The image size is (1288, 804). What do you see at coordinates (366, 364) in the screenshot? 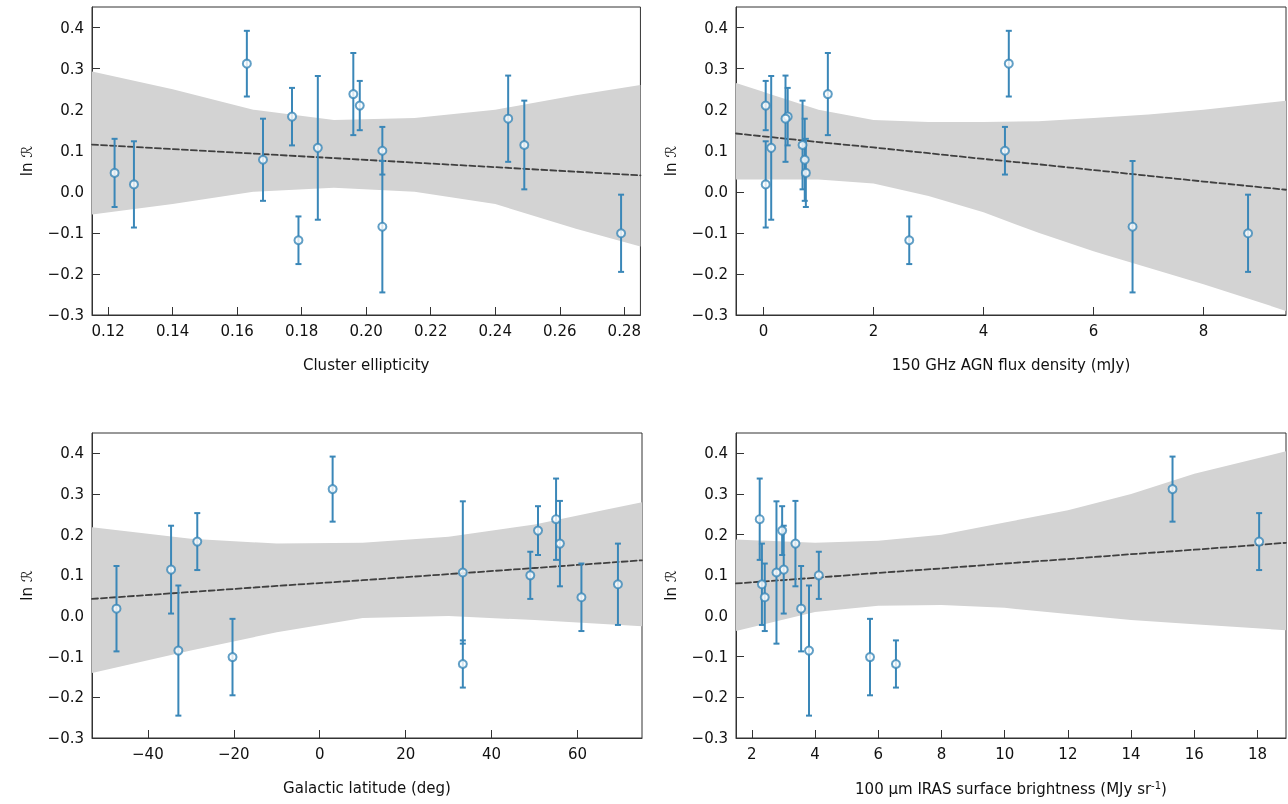
I see `x-axis-title: Cluster ellipticity` at bounding box center [366, 364].